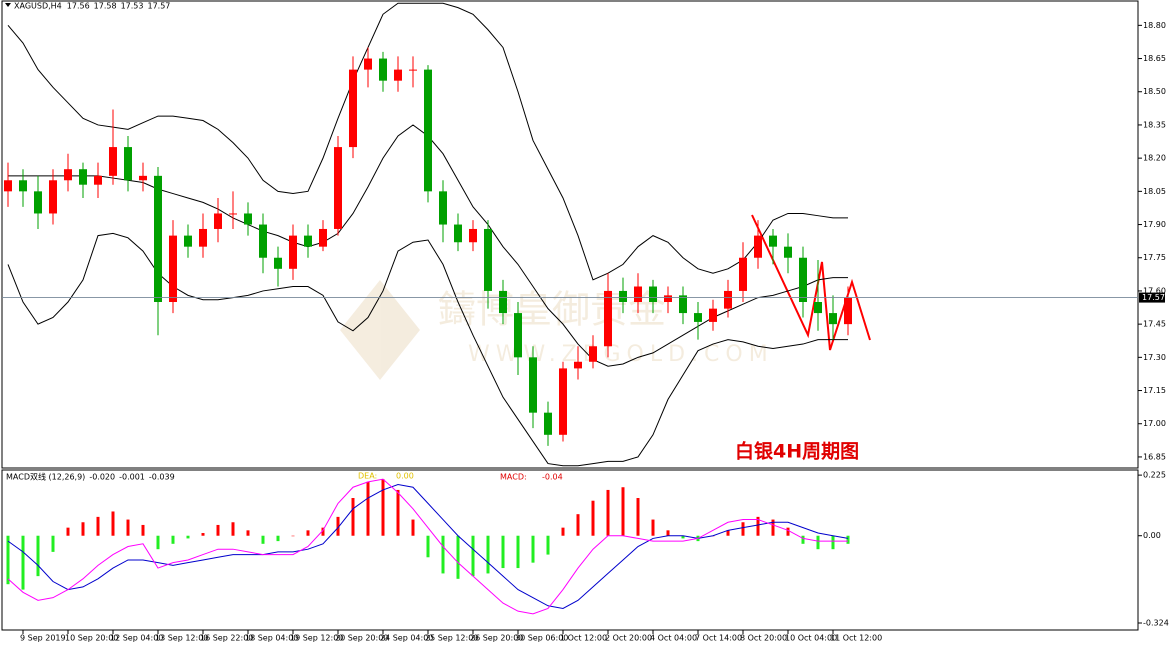  Describe the element at coordinates (797, 451) in the screenshot. I see `annotation: 白银4H周期图` at that location.